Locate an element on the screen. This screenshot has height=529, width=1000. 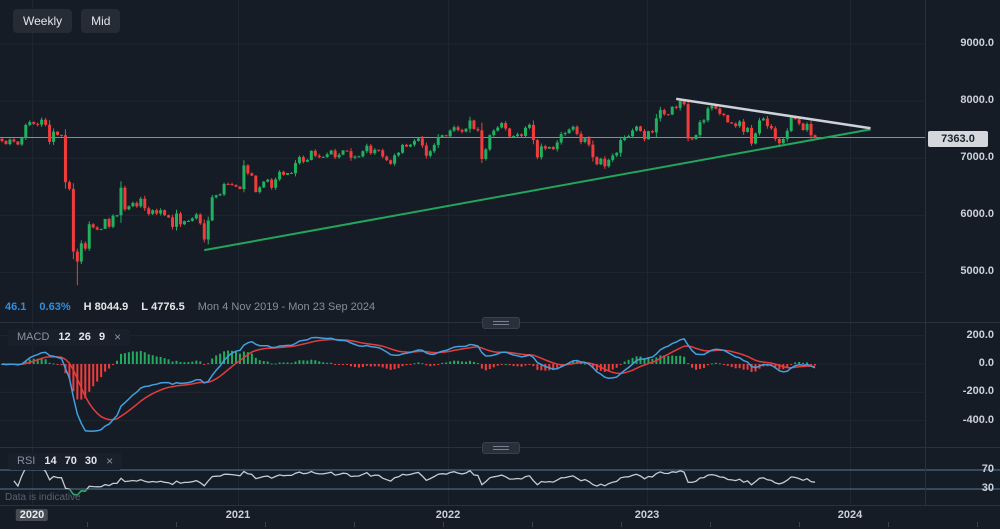
macd-pane is located at coordinates (408, 384).